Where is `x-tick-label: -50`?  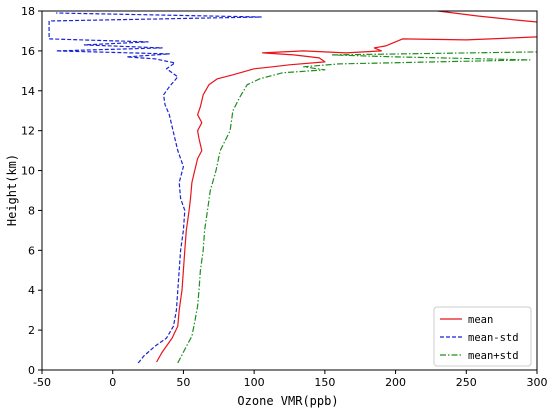 x-tick-label: -50 is located at coordinates (42, 382).